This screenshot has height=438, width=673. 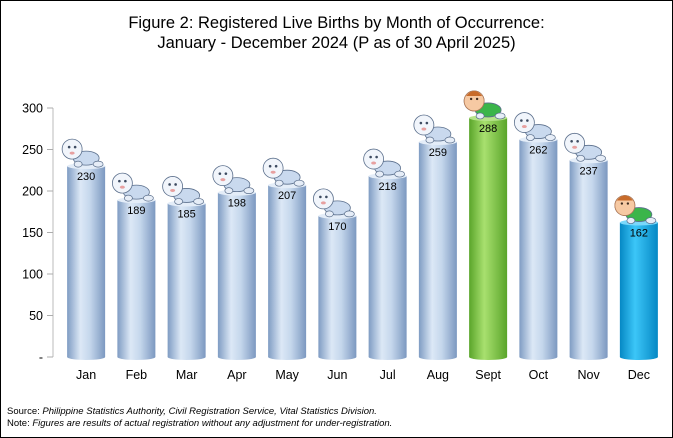 What do you see at coordinates (588, 258) in the screenshot?
I see `bar-nov` at bounding box center [588, 258].